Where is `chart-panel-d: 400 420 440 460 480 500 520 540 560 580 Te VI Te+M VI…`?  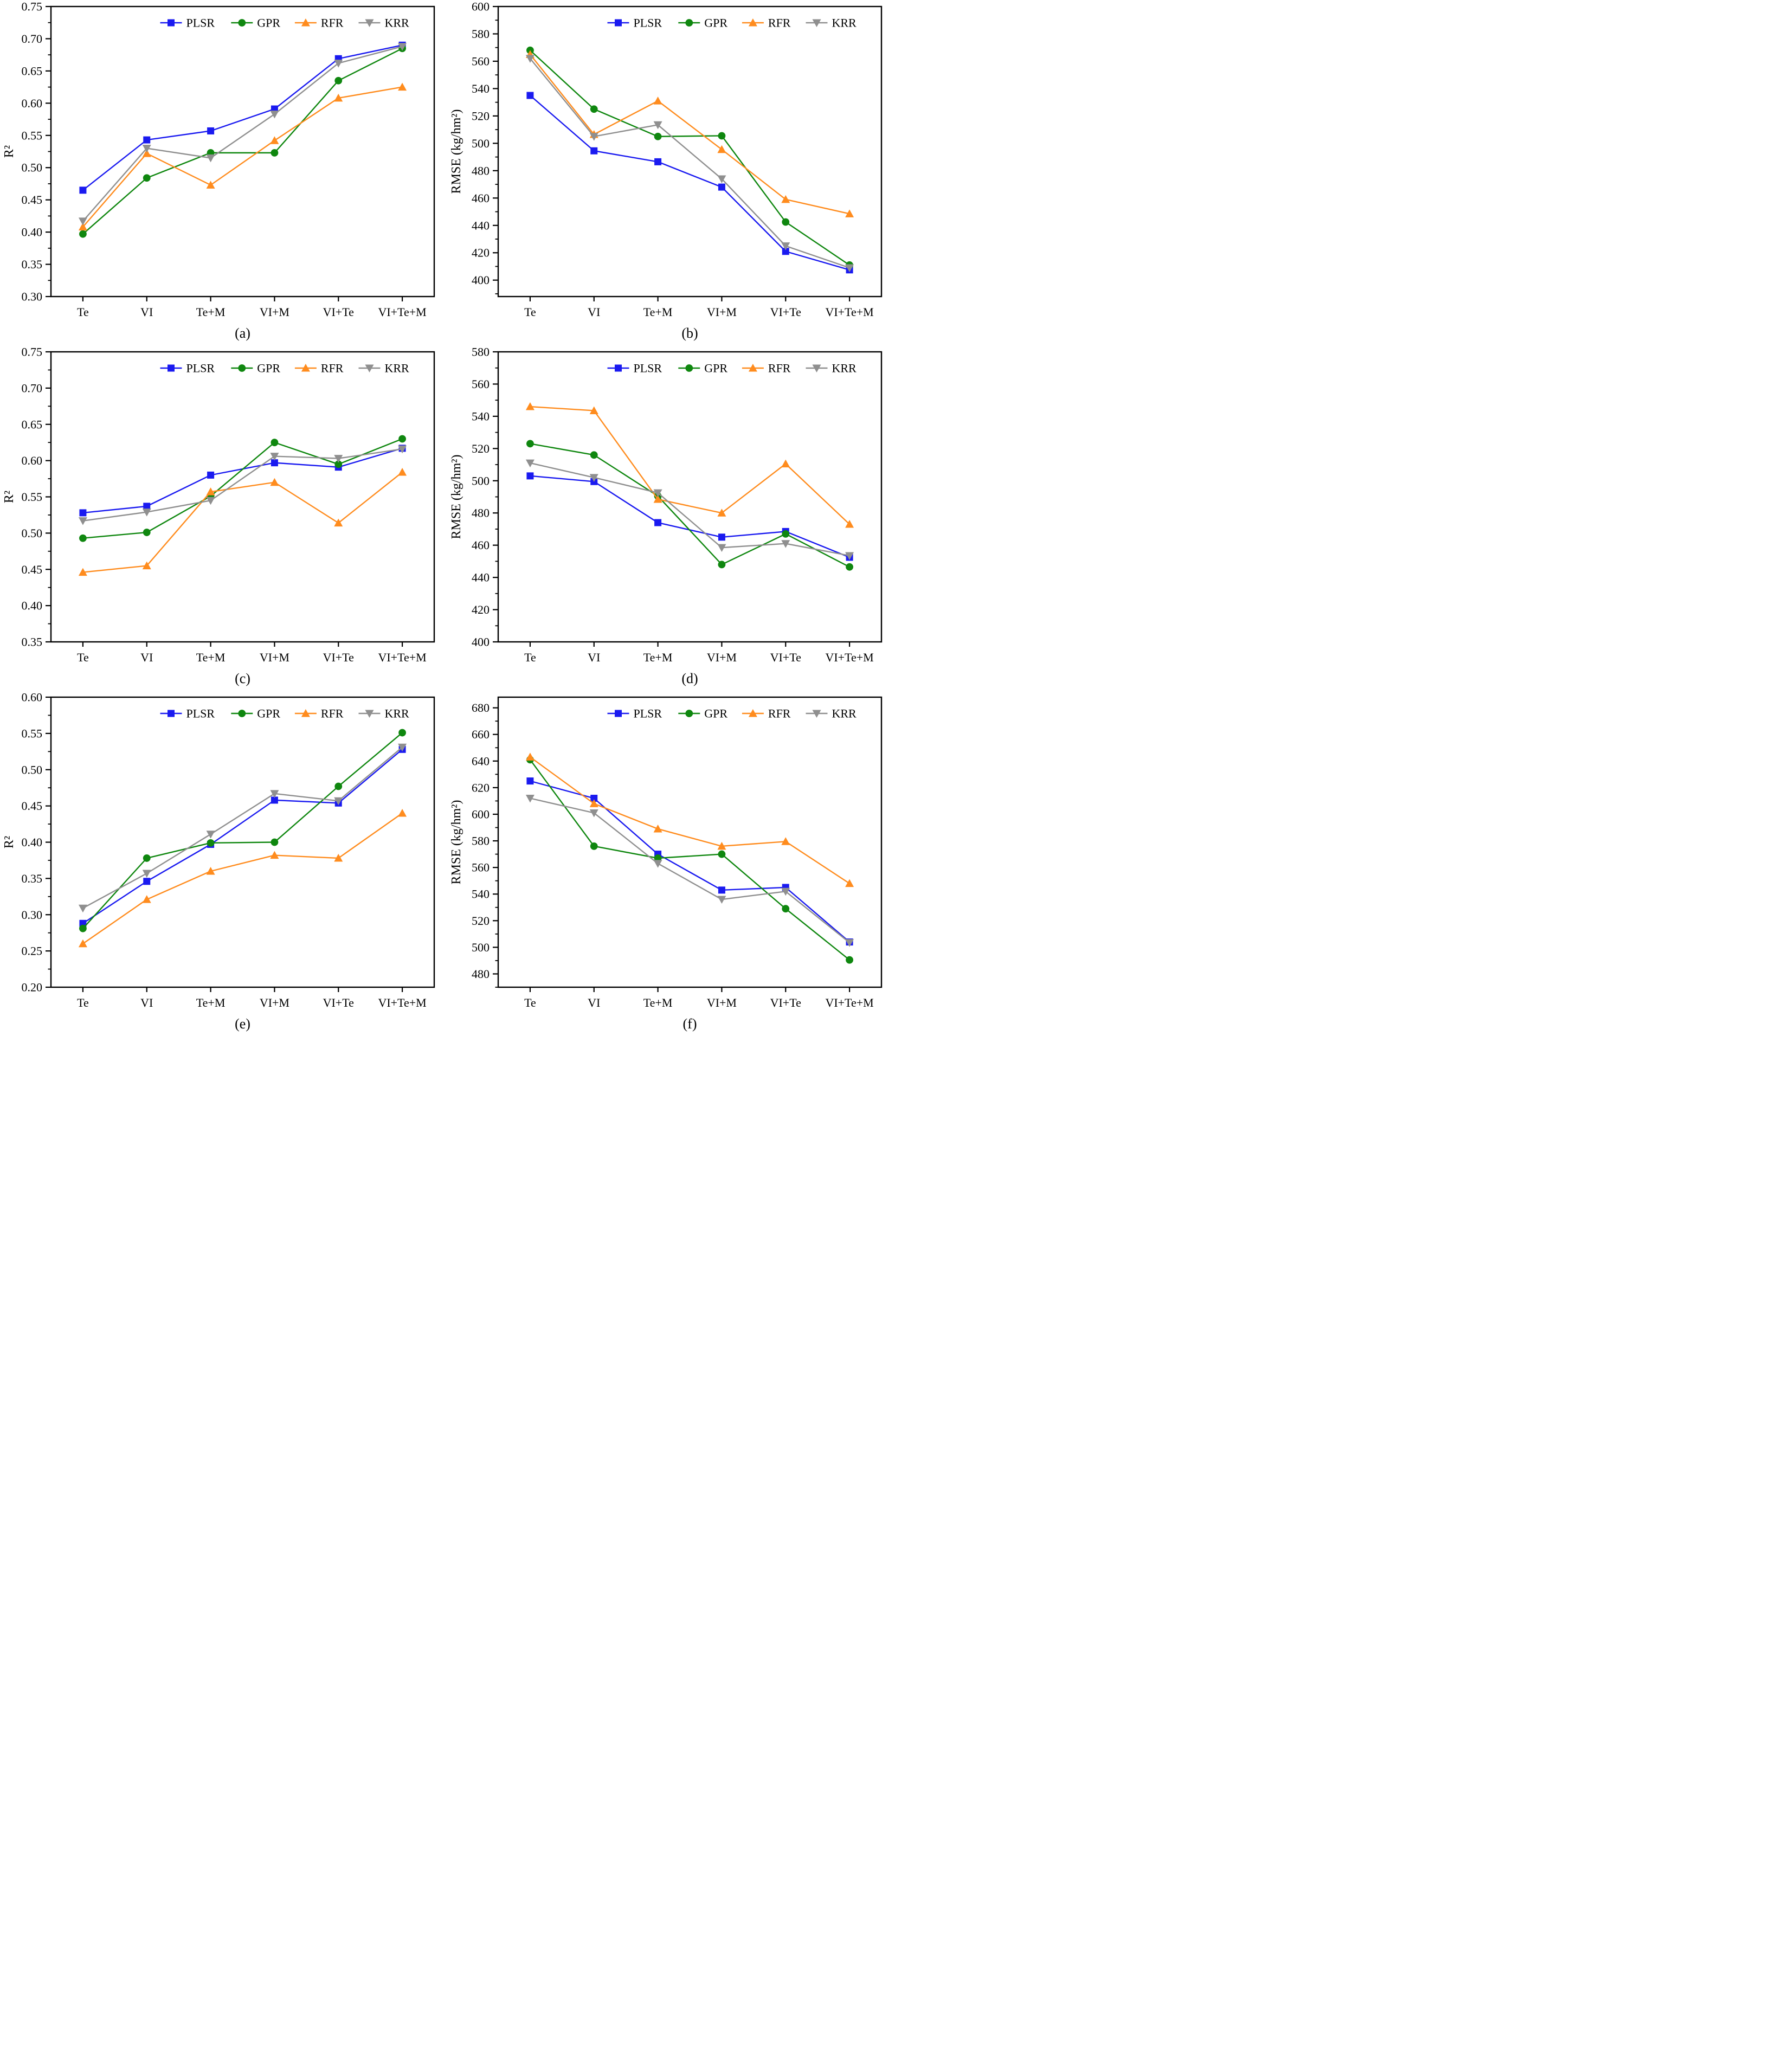 chart-panel-d: 400 420 440 460 480 500 520 540 560 580 Te VI Te+M VI… is located at coordinates (666, 515).